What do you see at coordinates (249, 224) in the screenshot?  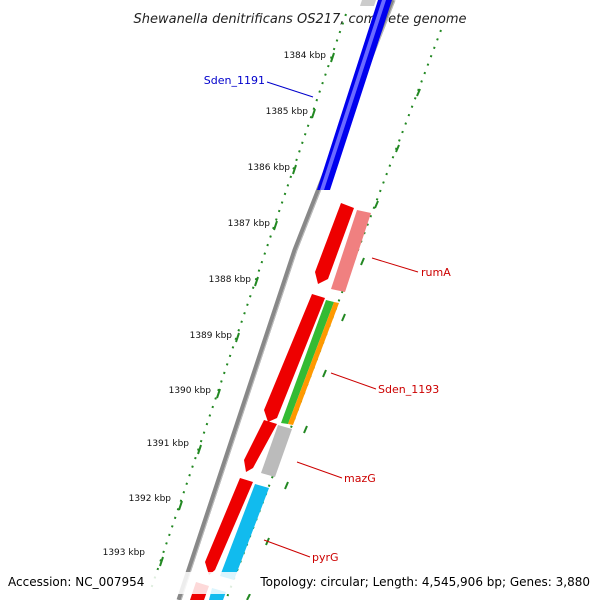 I see `tick-label: 1387 kbp` at bounding box center [249, 224].